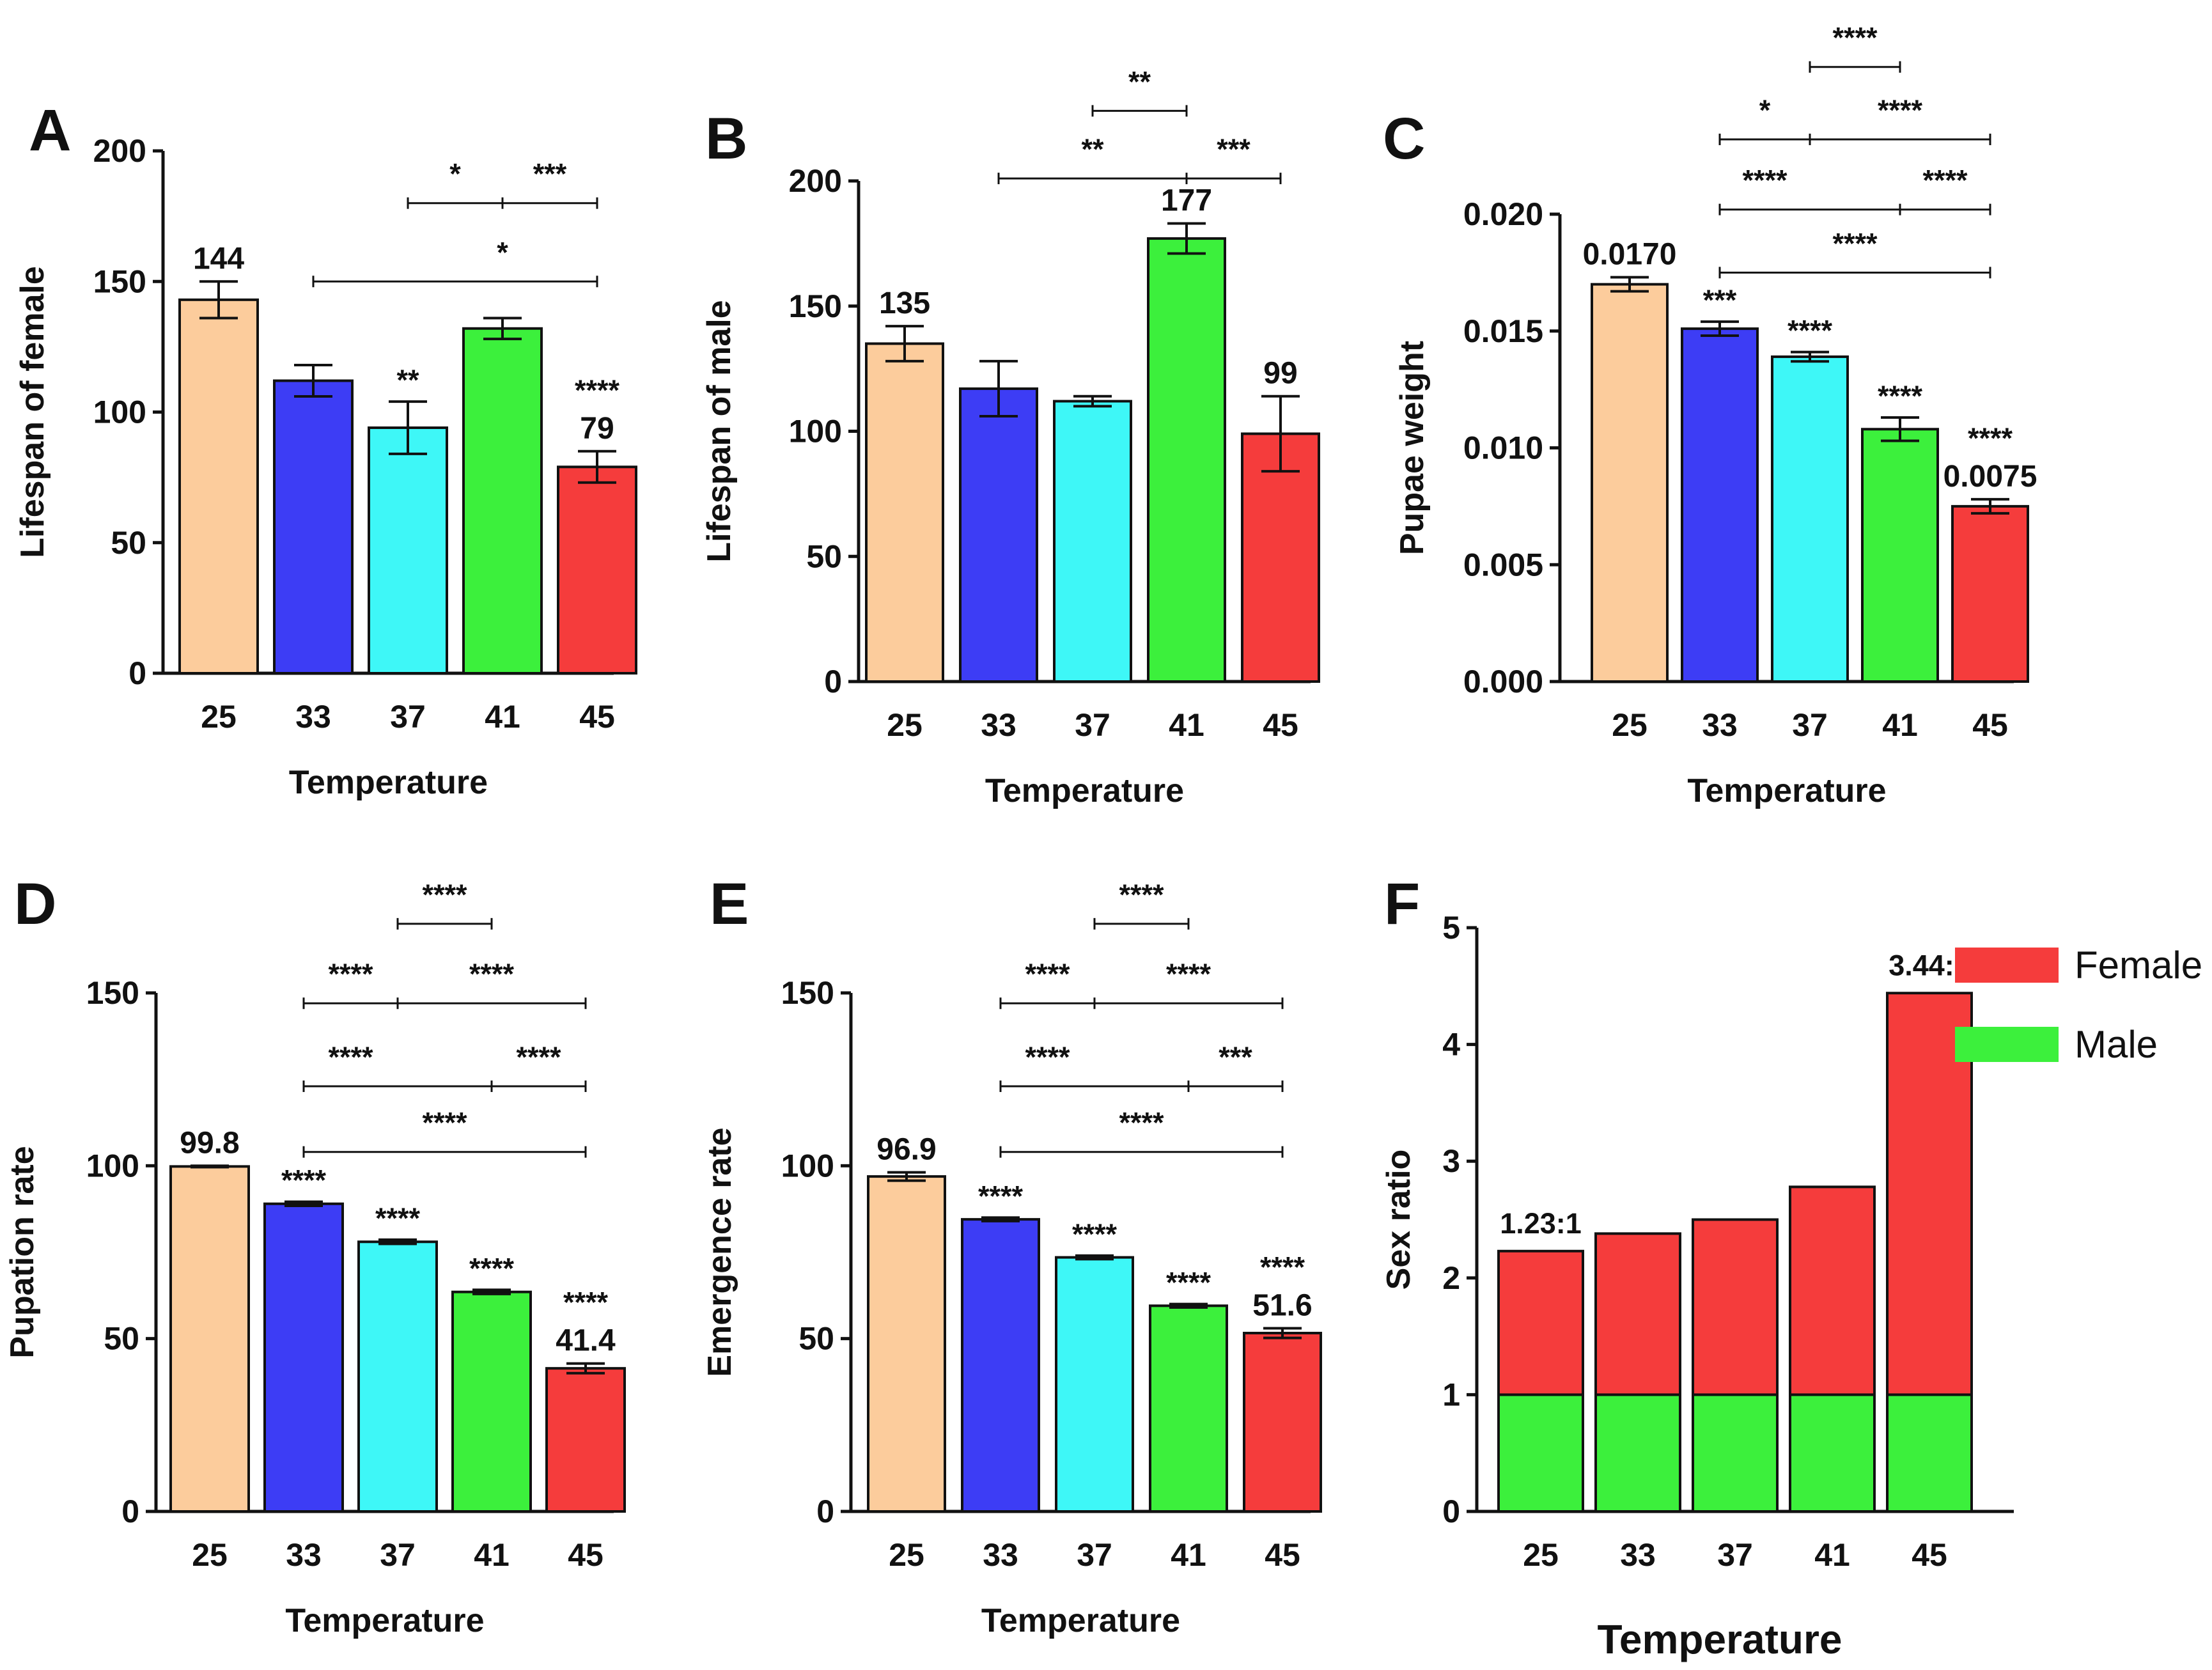 The image size is (2212, 1670). I want to click on value-label: 177, so click(1186, 201).